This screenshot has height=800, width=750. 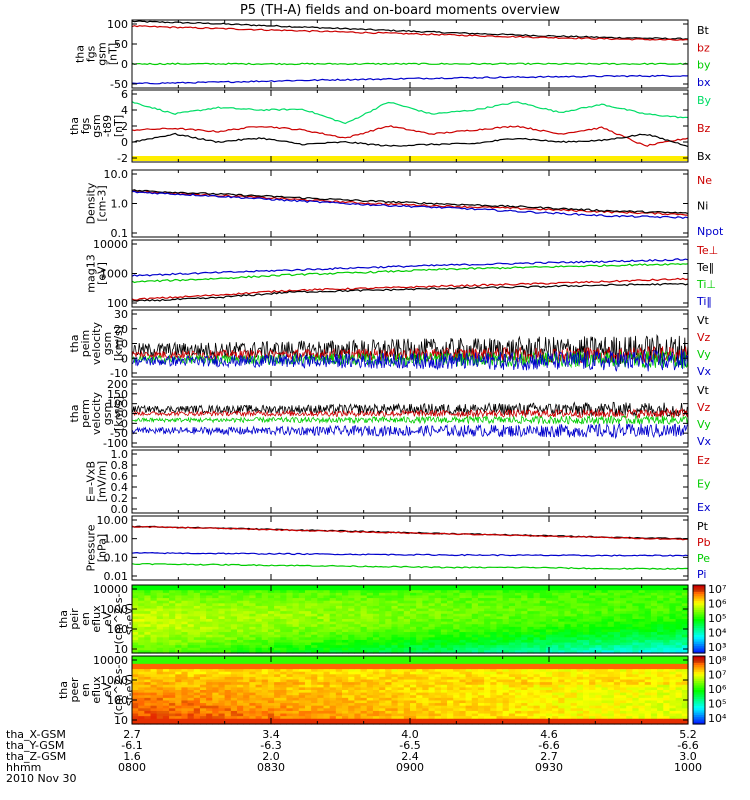 What do you see at coordinates (702, 206) in the screenshot?
I see `legend-Ni: Ni` at bounding box center [702, 206].